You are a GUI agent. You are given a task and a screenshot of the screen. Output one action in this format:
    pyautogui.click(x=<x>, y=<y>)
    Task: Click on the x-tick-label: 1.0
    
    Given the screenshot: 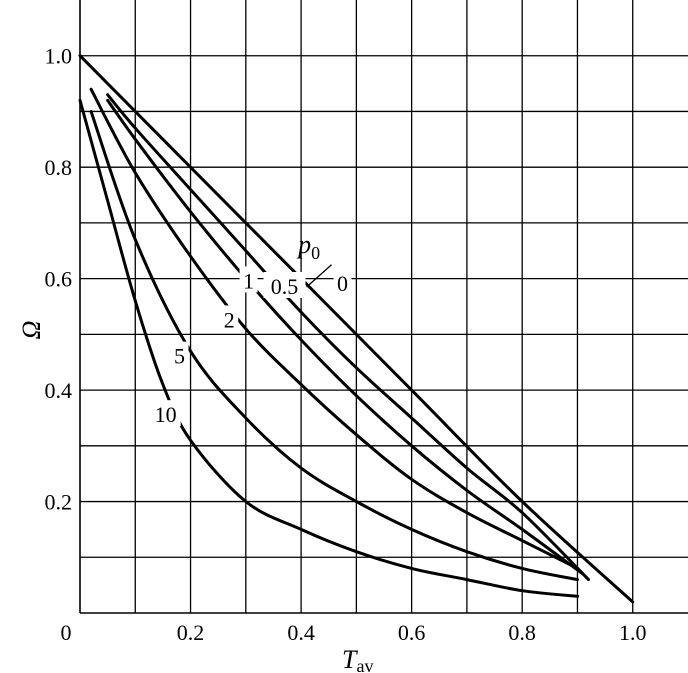 What is the action you would take?
    pyautogui.click(x=633, y=632)
    